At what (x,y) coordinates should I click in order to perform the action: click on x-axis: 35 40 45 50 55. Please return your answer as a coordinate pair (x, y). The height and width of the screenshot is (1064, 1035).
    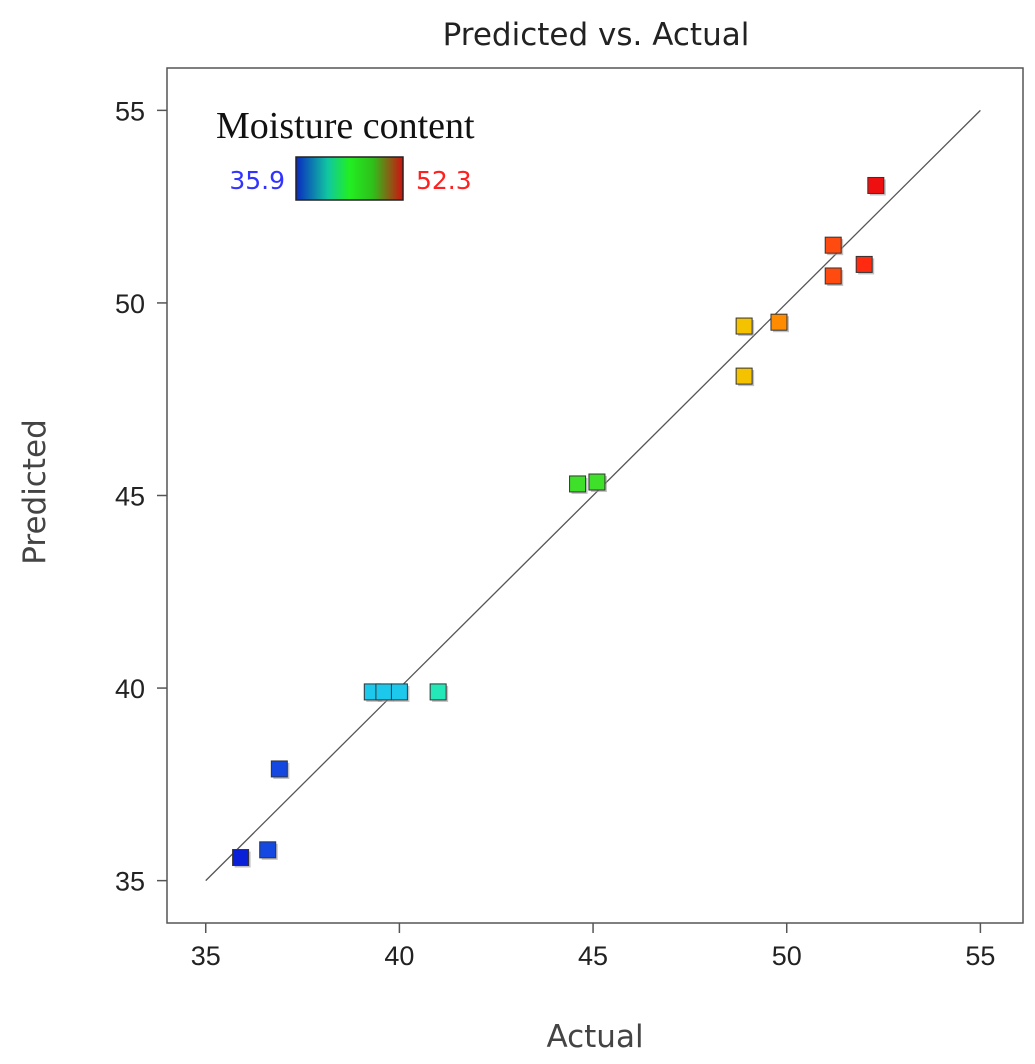
    Looking at the image, I should click on (593, 947).